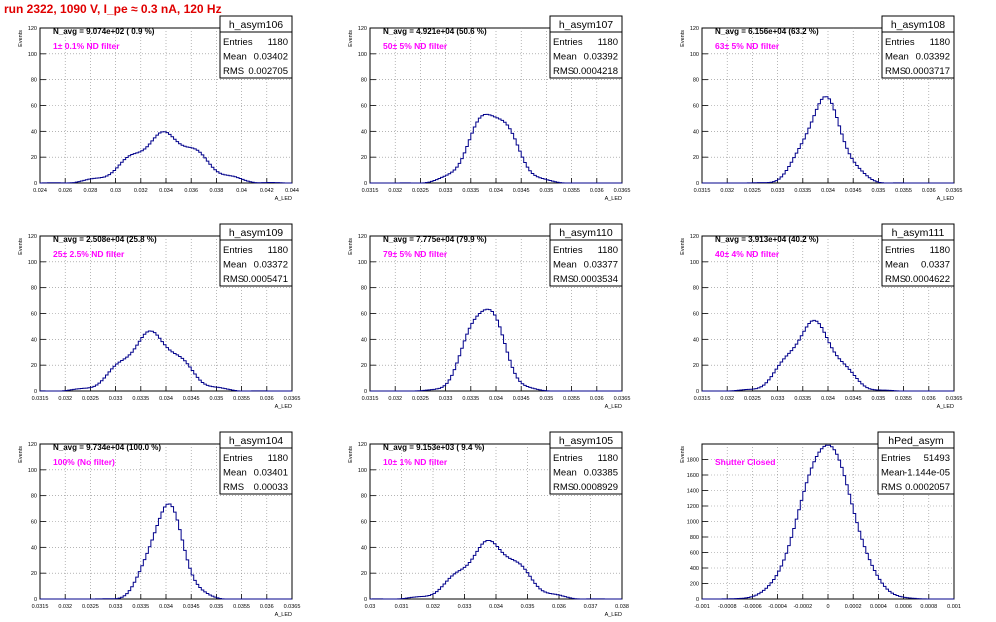 This screenshot has width=996, height=622. What do you see at coordinates (927, 487) in the screenshot?
I see `stats-value: 0.0002057` at bounding box center [927, 487].